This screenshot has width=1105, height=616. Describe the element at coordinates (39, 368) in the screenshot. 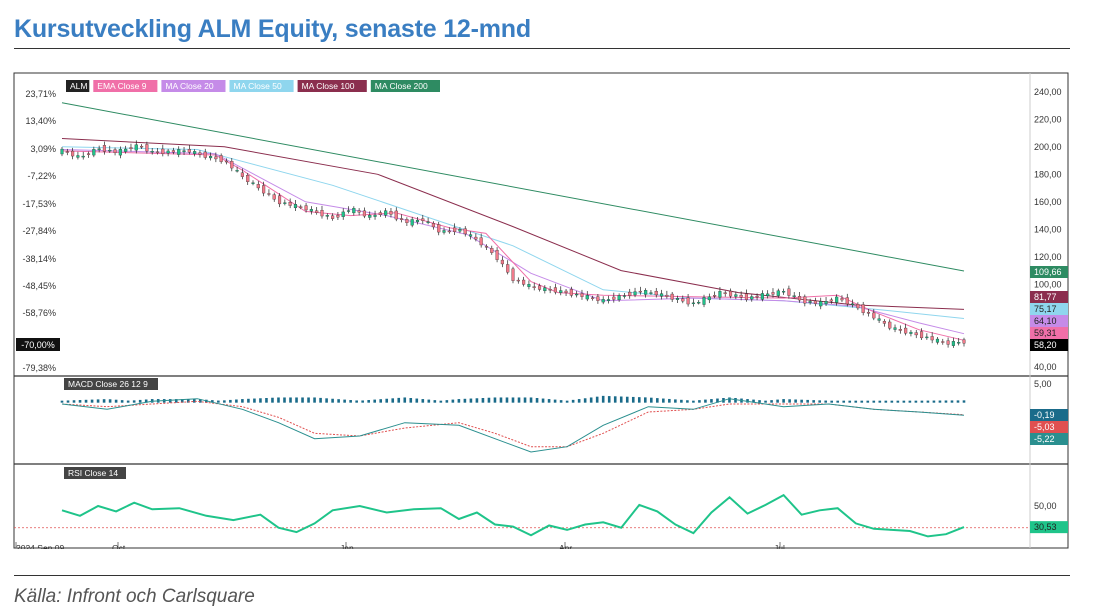

I see `left-axis-tick: -79,38%` at that location.